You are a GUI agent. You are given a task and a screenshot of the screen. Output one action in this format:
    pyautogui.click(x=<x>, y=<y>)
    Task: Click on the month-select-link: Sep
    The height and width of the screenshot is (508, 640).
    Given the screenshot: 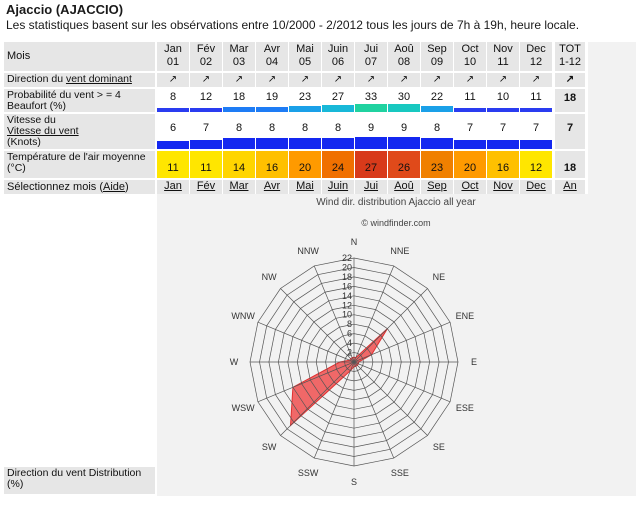 What is the action you would take?
    pyautogui.click(x=437, y=187)
    